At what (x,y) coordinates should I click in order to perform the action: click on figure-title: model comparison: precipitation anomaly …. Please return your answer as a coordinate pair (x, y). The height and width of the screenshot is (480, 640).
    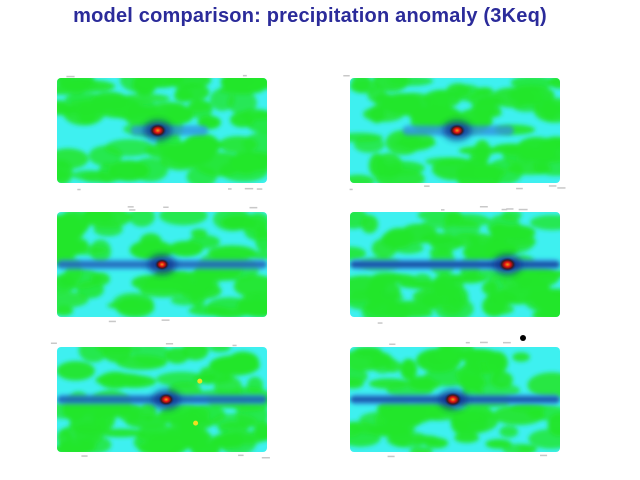
    Looking at the image, I should click on (310, 16).